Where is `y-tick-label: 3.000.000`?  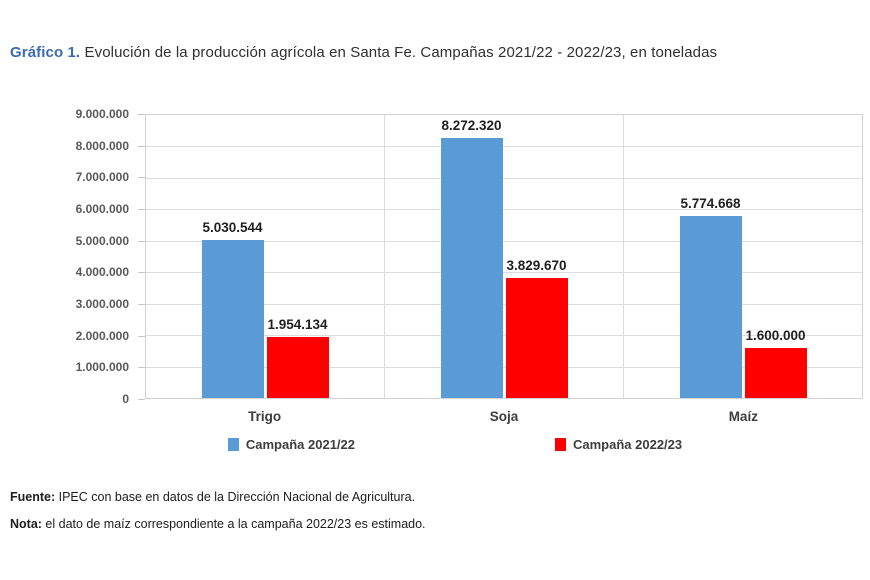 y-tick-label: 3.000.000 is located at coordinates (102, 304).